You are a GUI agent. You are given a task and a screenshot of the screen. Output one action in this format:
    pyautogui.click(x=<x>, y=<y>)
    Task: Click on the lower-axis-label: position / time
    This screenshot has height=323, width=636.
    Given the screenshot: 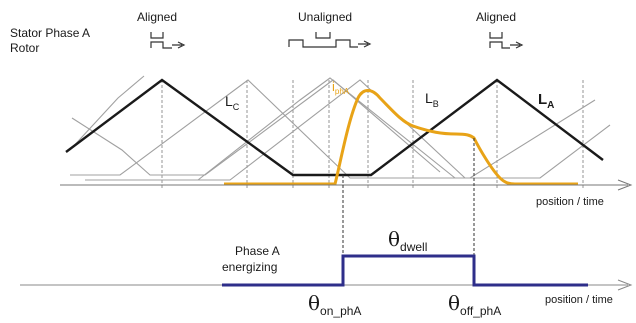 What is the action you would take?
    pyautogui.click(x=579, y=300)
    